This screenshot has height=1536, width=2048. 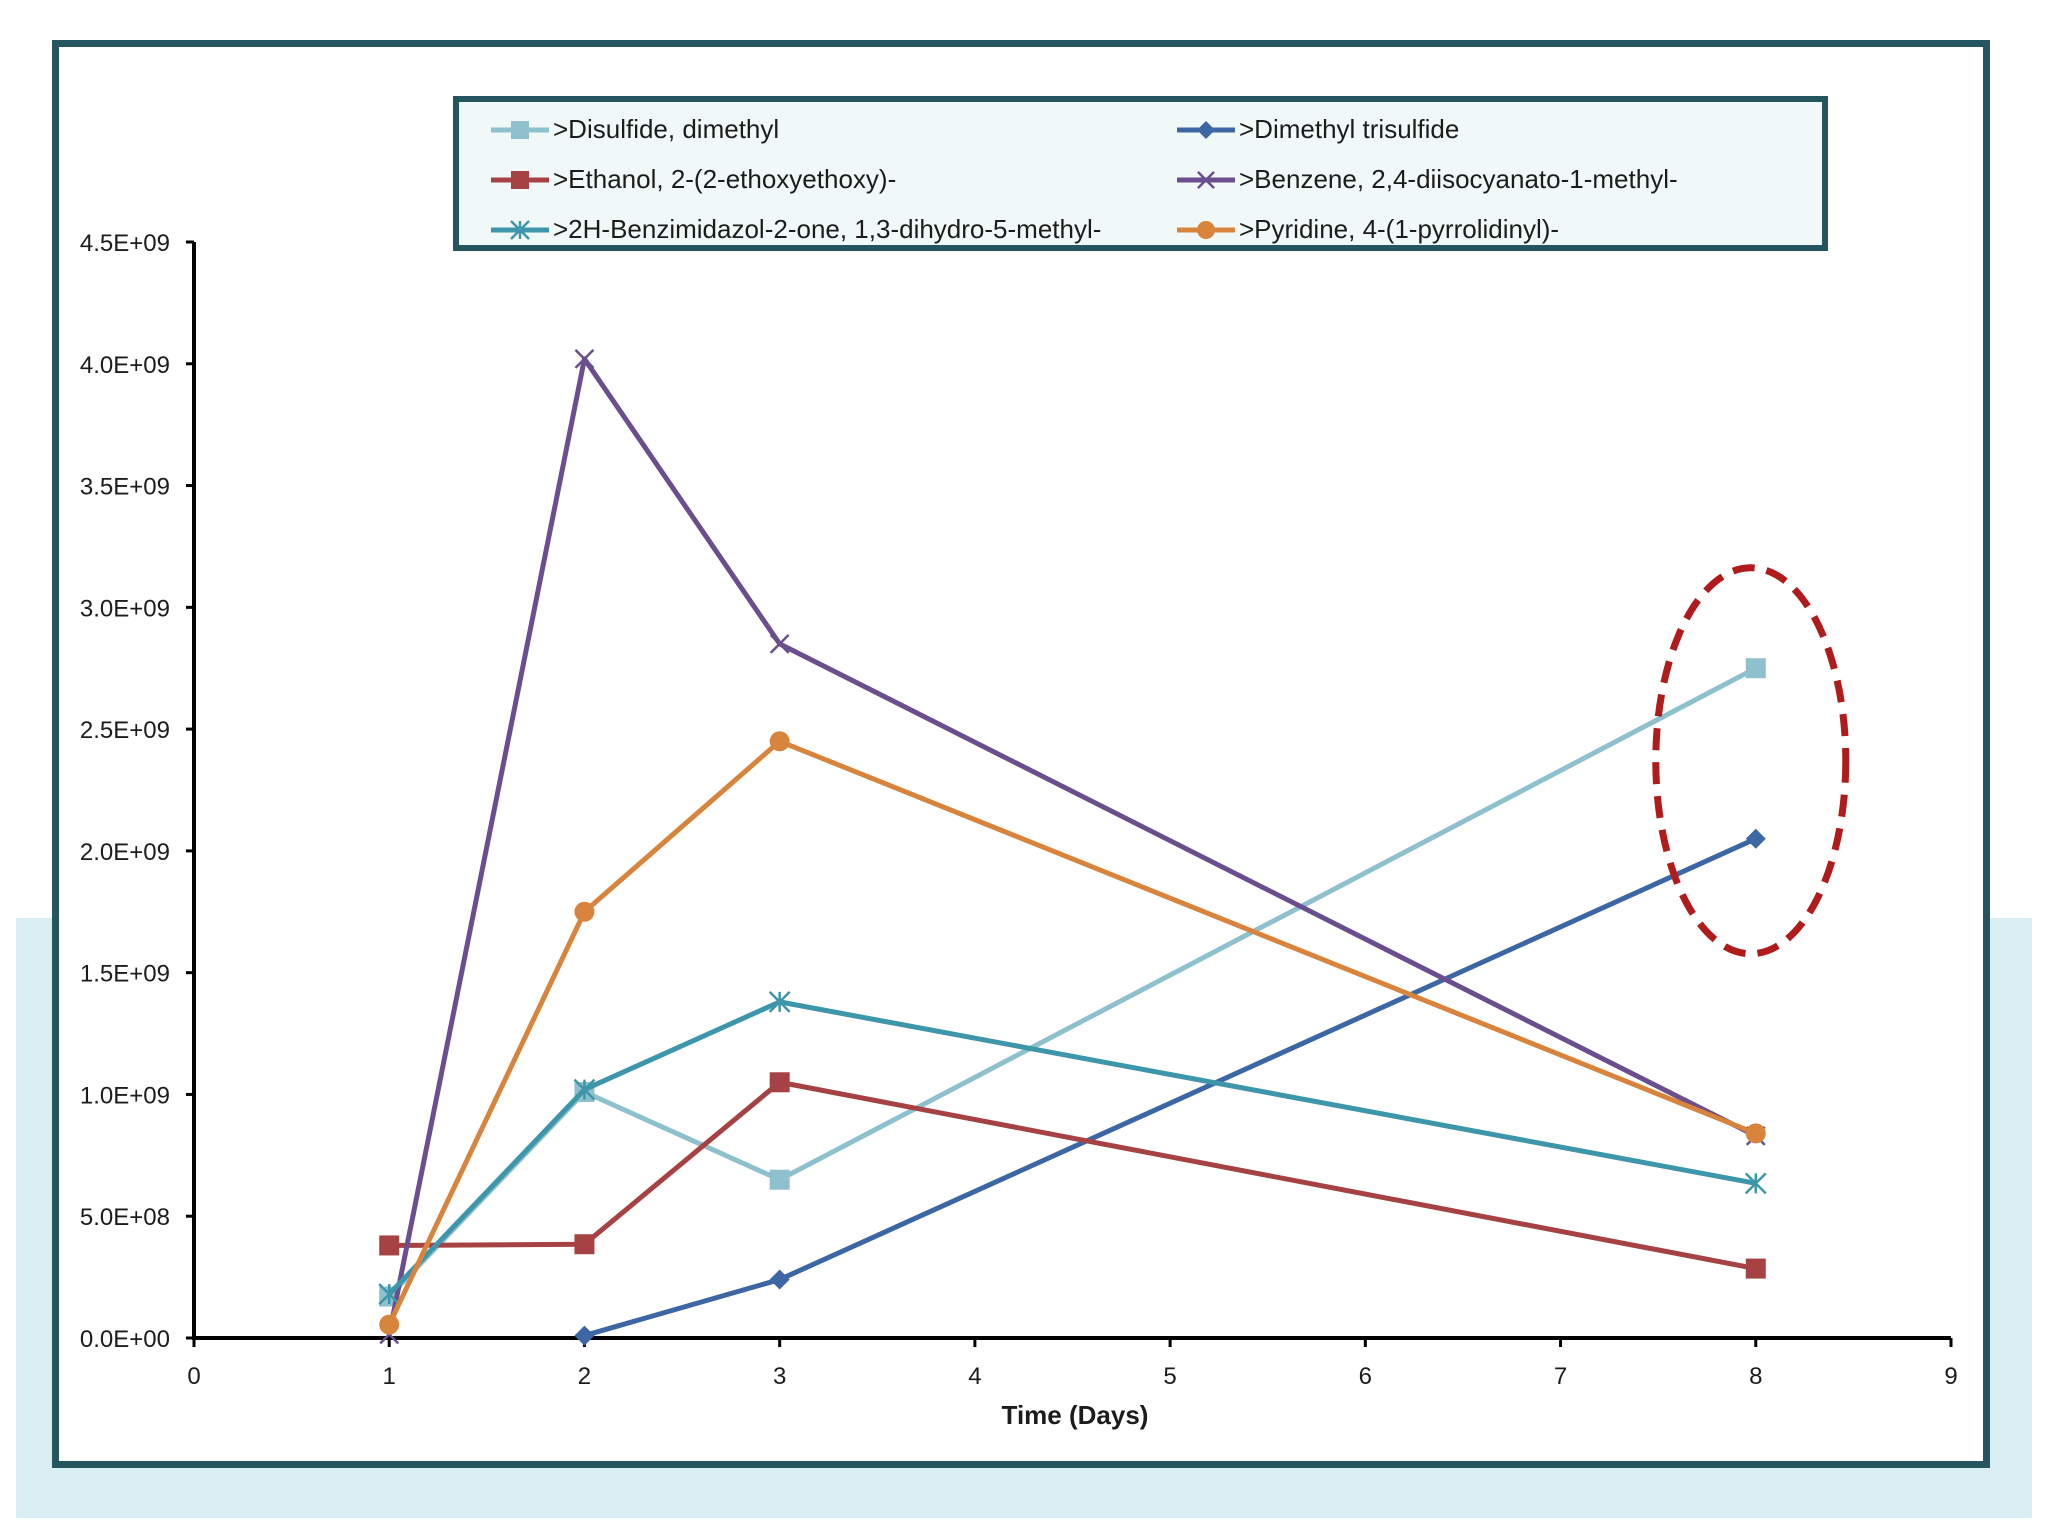 What do you see at coordinates (779, 1376) in the screenshot?
I see `x-tick-label: 3` at bounding box center [779, 1376].